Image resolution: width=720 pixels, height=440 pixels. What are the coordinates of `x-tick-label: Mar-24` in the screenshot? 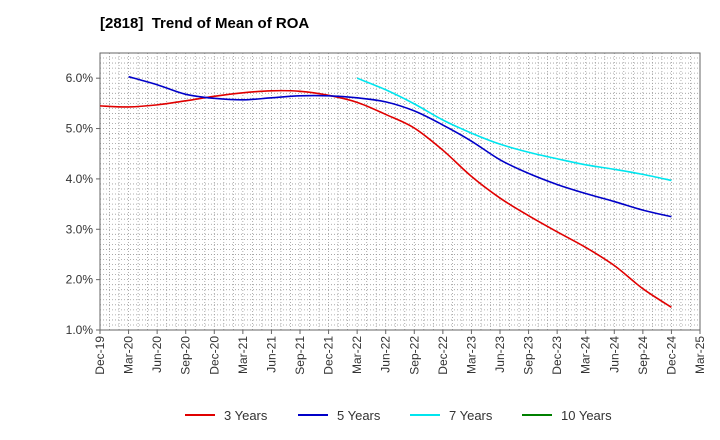 It's located at (586, 355).